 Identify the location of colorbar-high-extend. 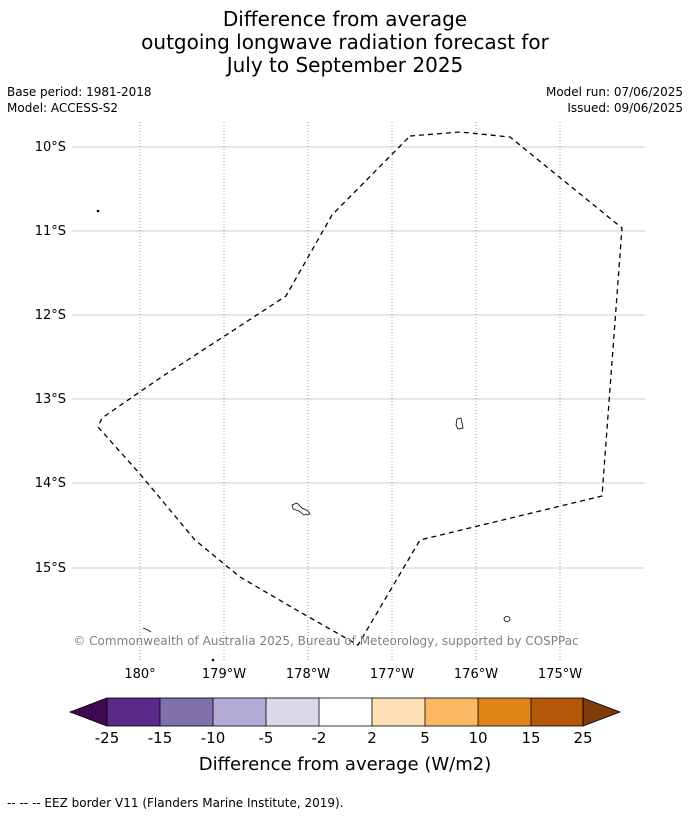
(602, 712).